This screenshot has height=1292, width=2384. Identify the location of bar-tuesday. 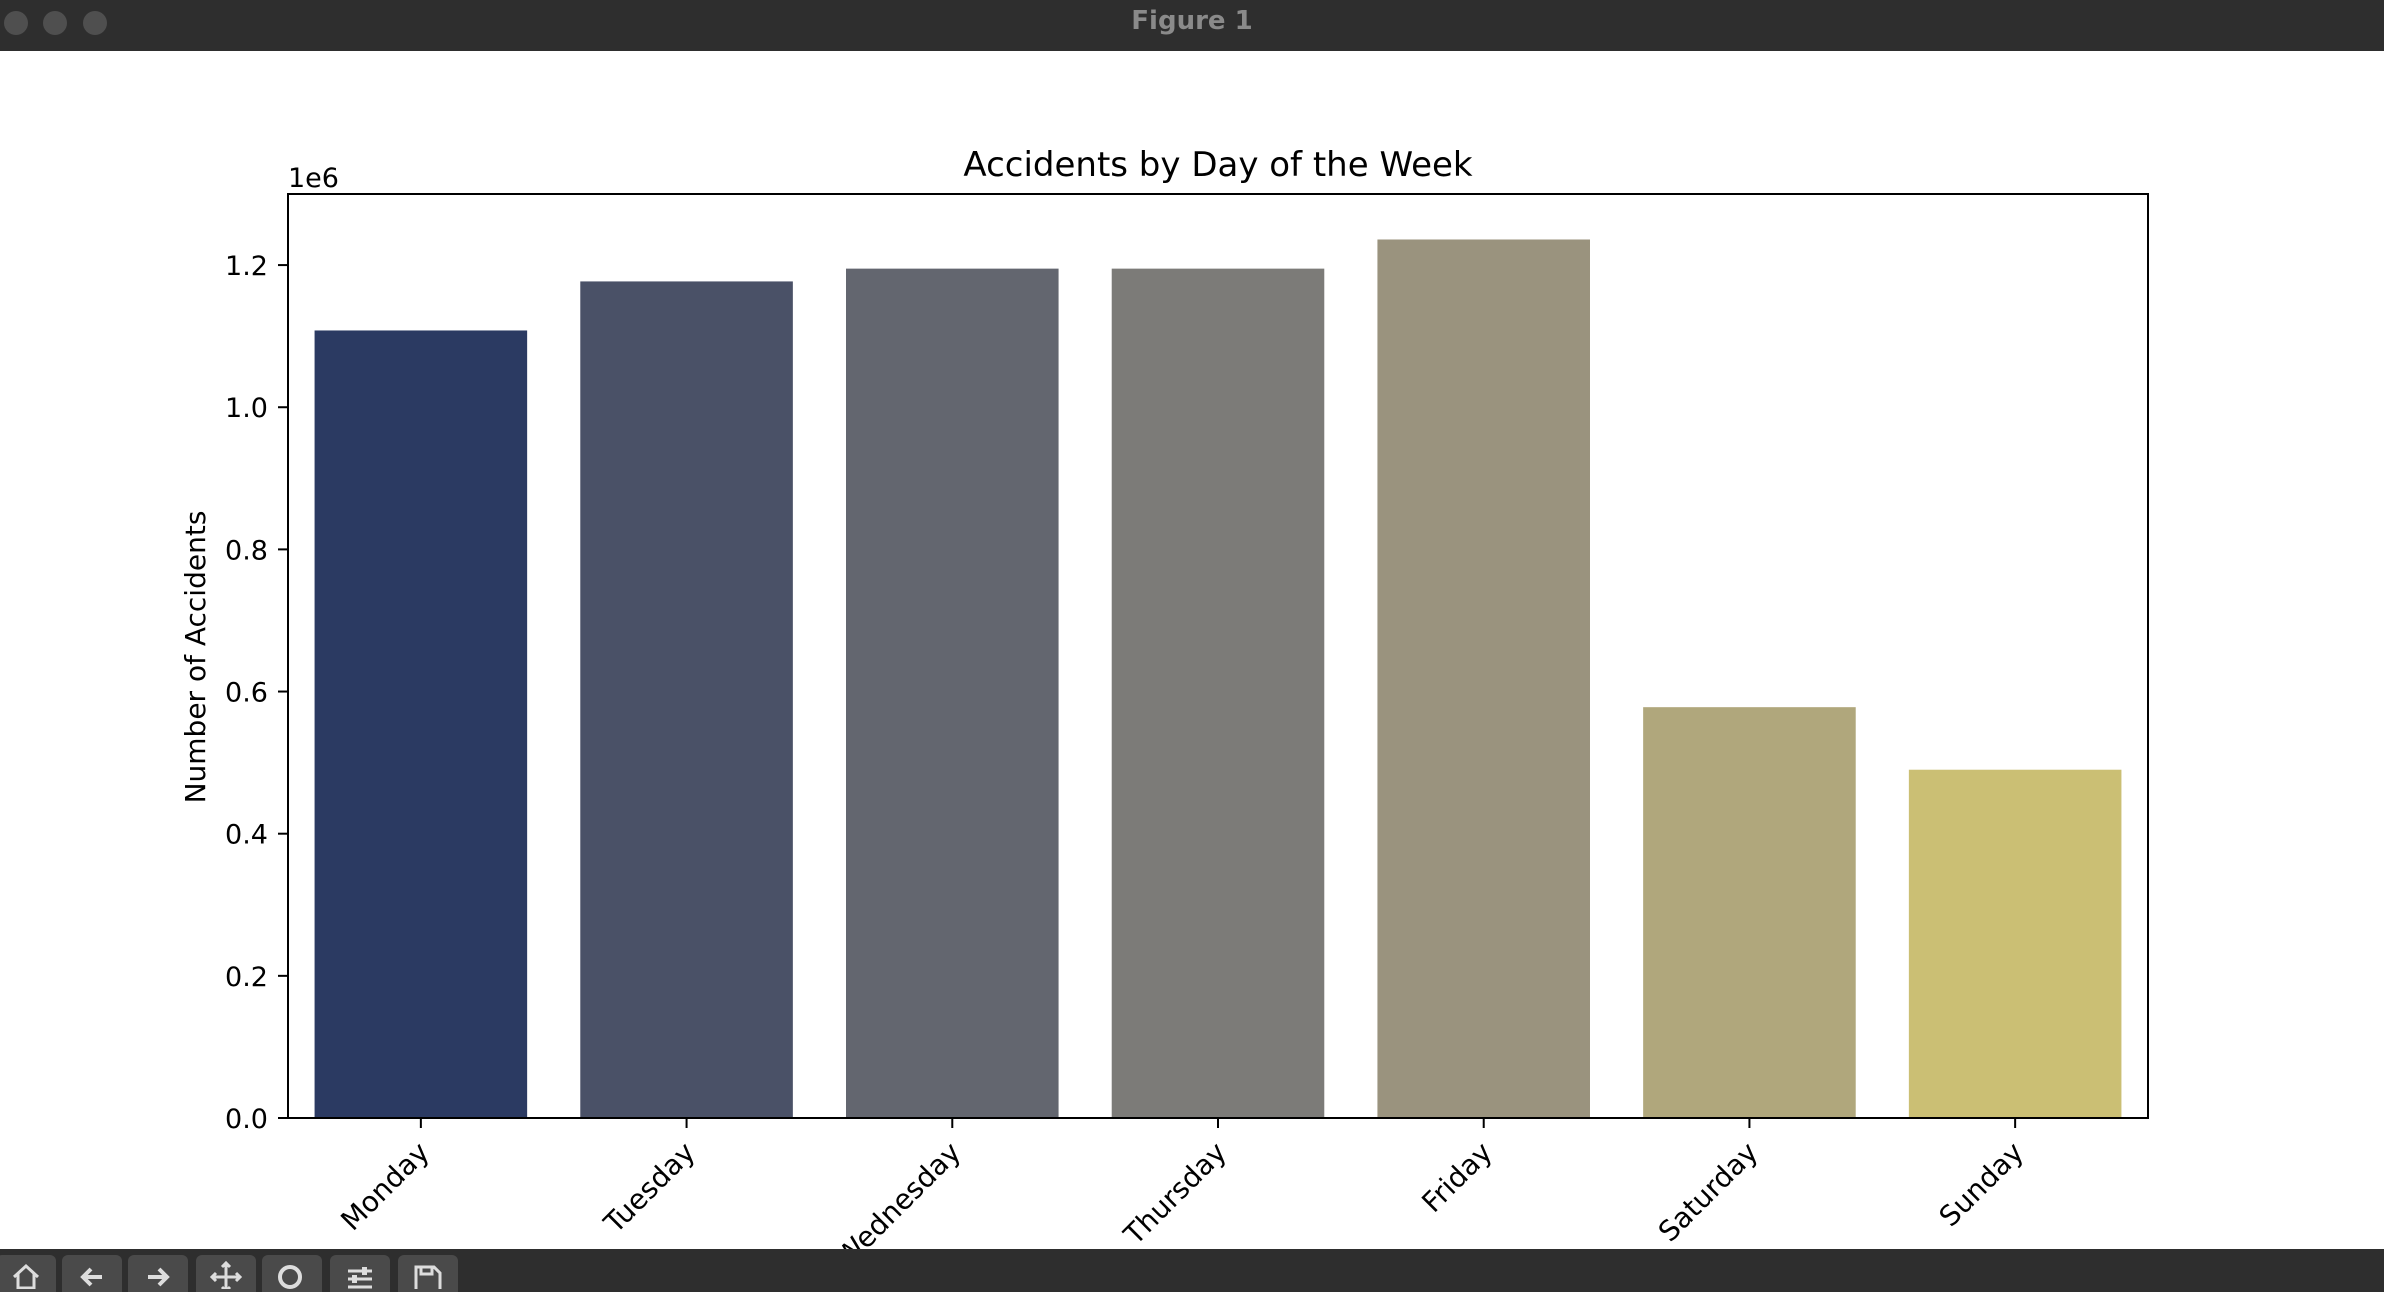
(686, 699).